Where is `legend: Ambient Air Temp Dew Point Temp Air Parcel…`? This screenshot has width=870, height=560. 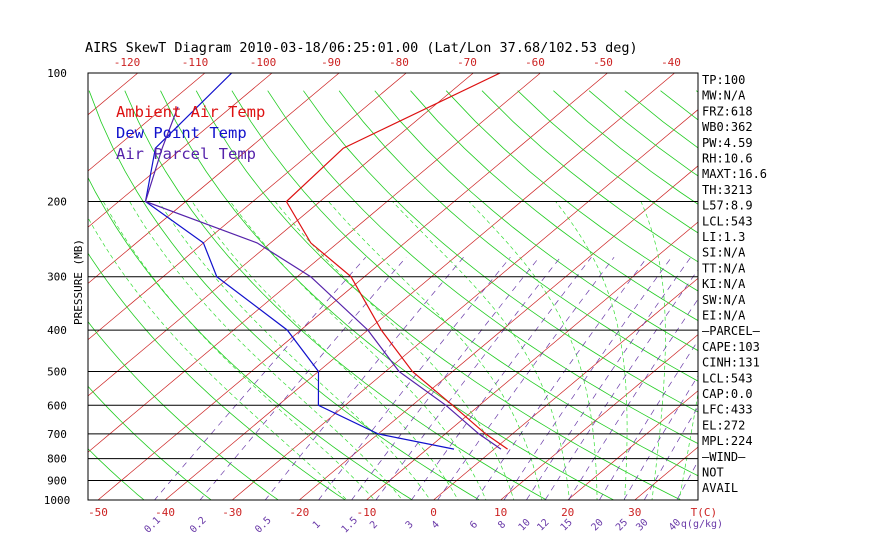 legend: Ambient Air Temp Dew Point Temp Air Parcel… is located at coordinates (190, 133).